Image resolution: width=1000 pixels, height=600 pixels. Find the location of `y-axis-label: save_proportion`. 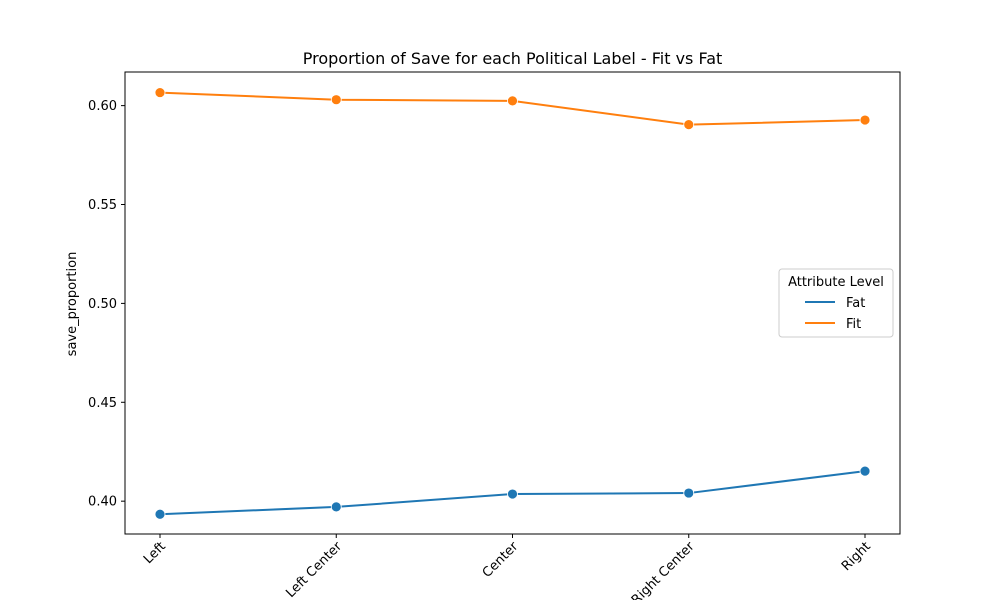

y-axis-label: save_proportion is located at coordinates (72, 304).